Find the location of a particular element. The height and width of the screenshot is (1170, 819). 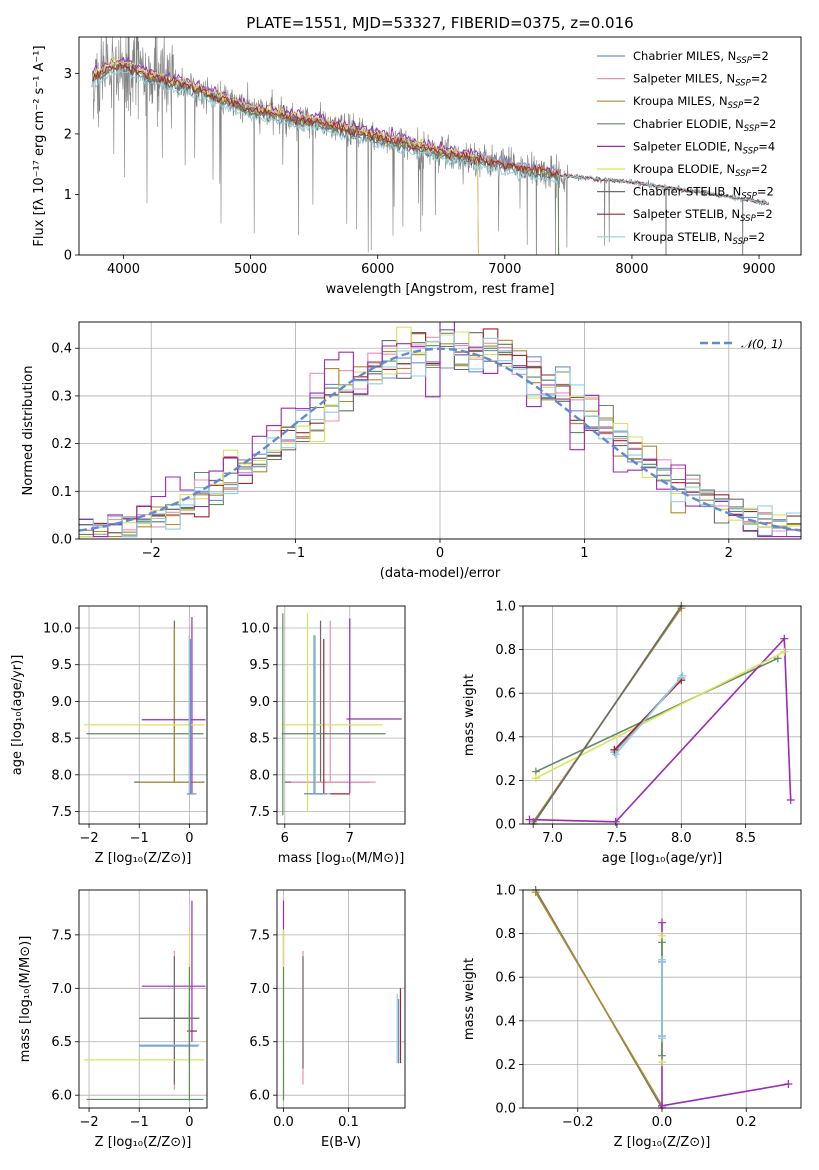

x-tick-label: 5000 is located at coordinates (250, 269).